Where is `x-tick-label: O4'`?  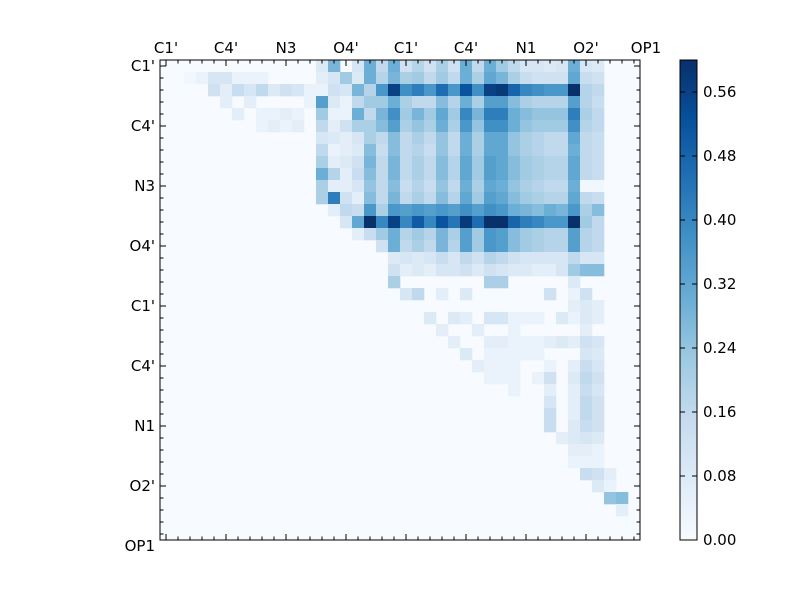
x-tick-label: O4' is located at coordinates (345, 48).